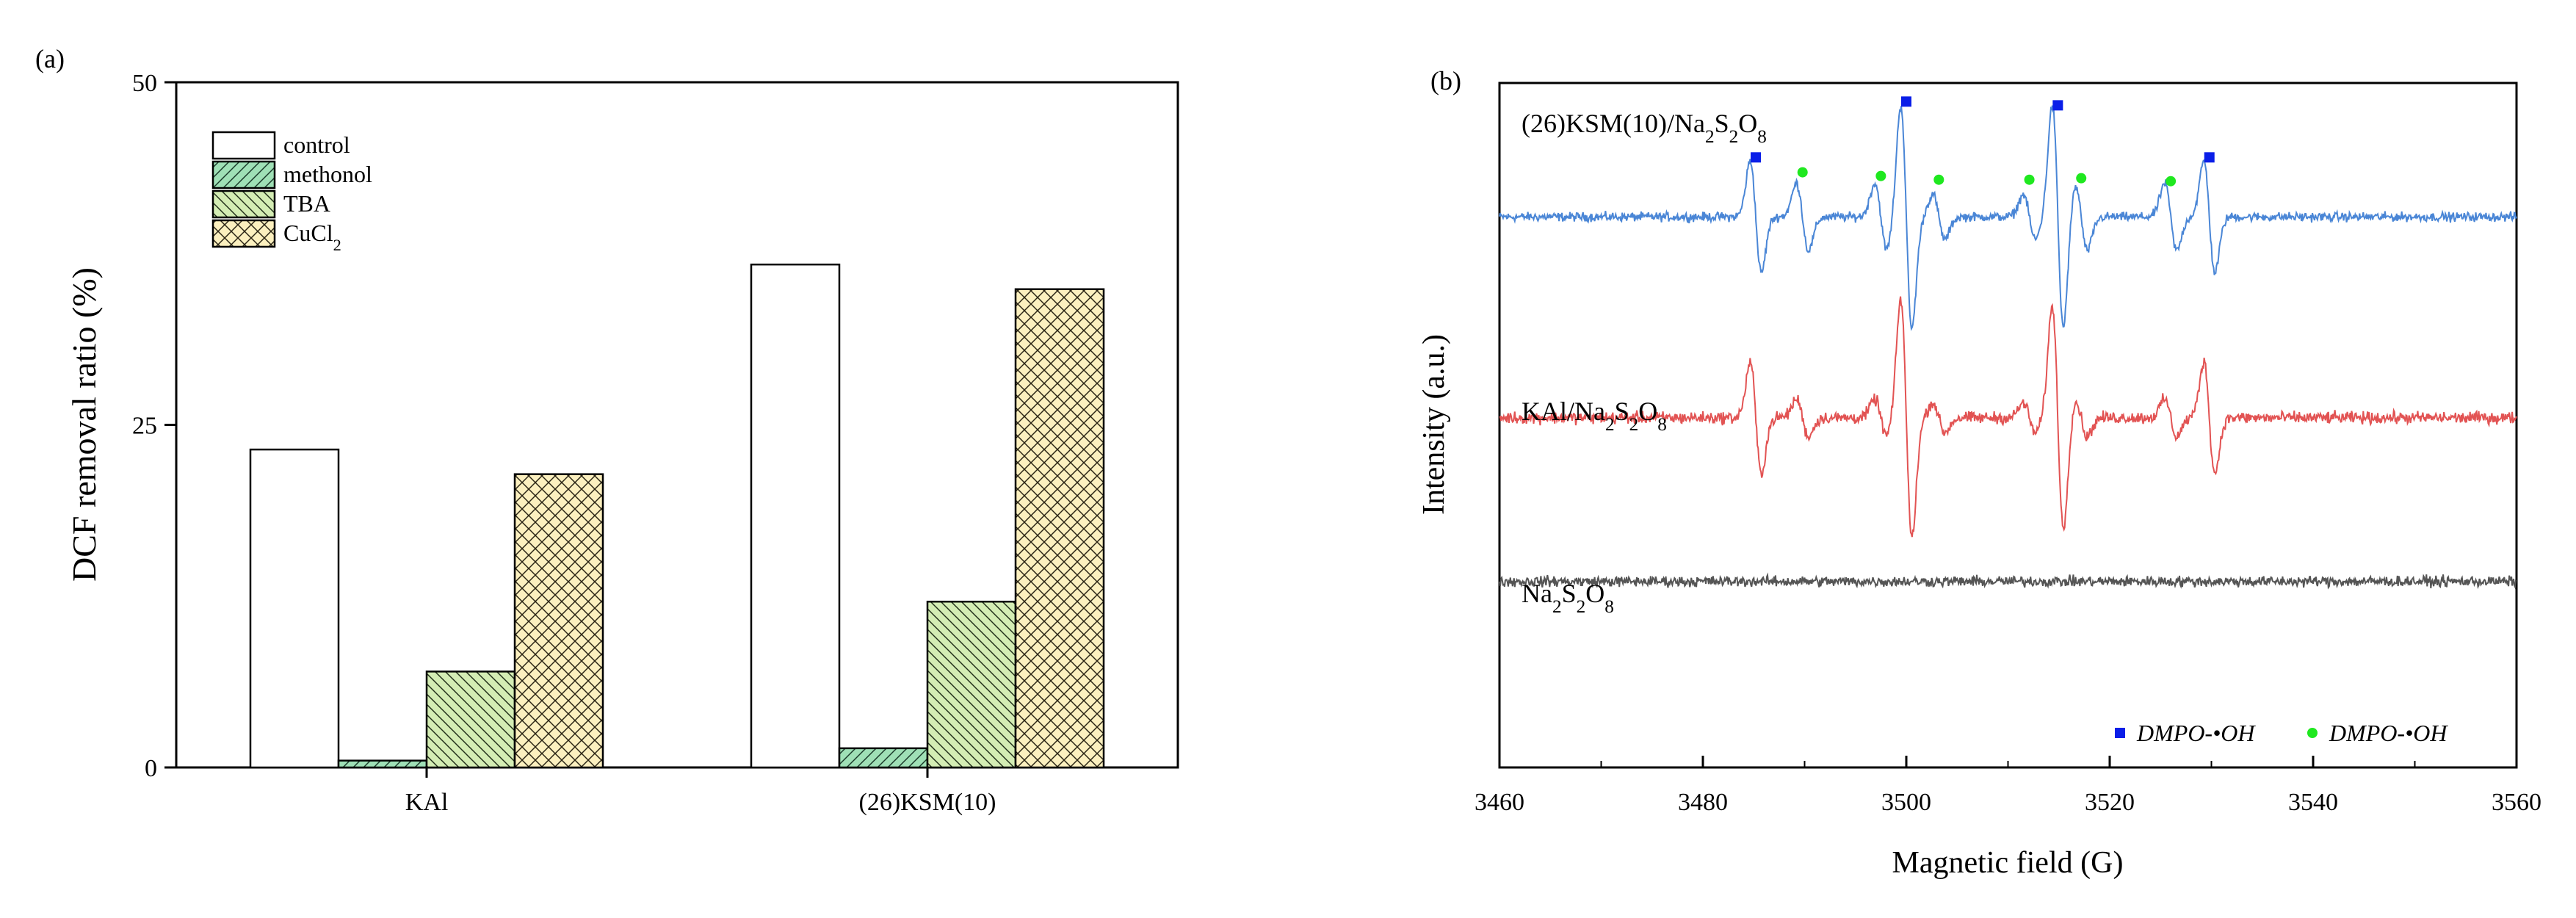  Describe the element at coordinates (2008, 786) in the screenshot. I see `x-ticks-b: 3460 3480 3500 3520 3540 3560` at that location.